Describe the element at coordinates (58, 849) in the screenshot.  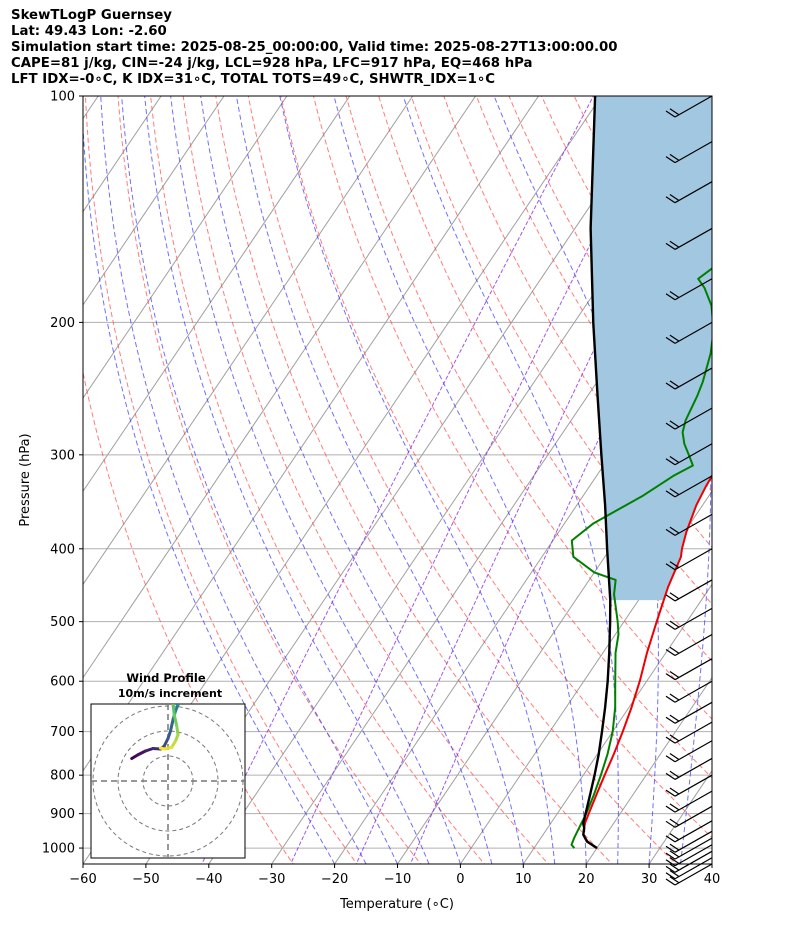
I see `y-tick-label: 1000` at that location.